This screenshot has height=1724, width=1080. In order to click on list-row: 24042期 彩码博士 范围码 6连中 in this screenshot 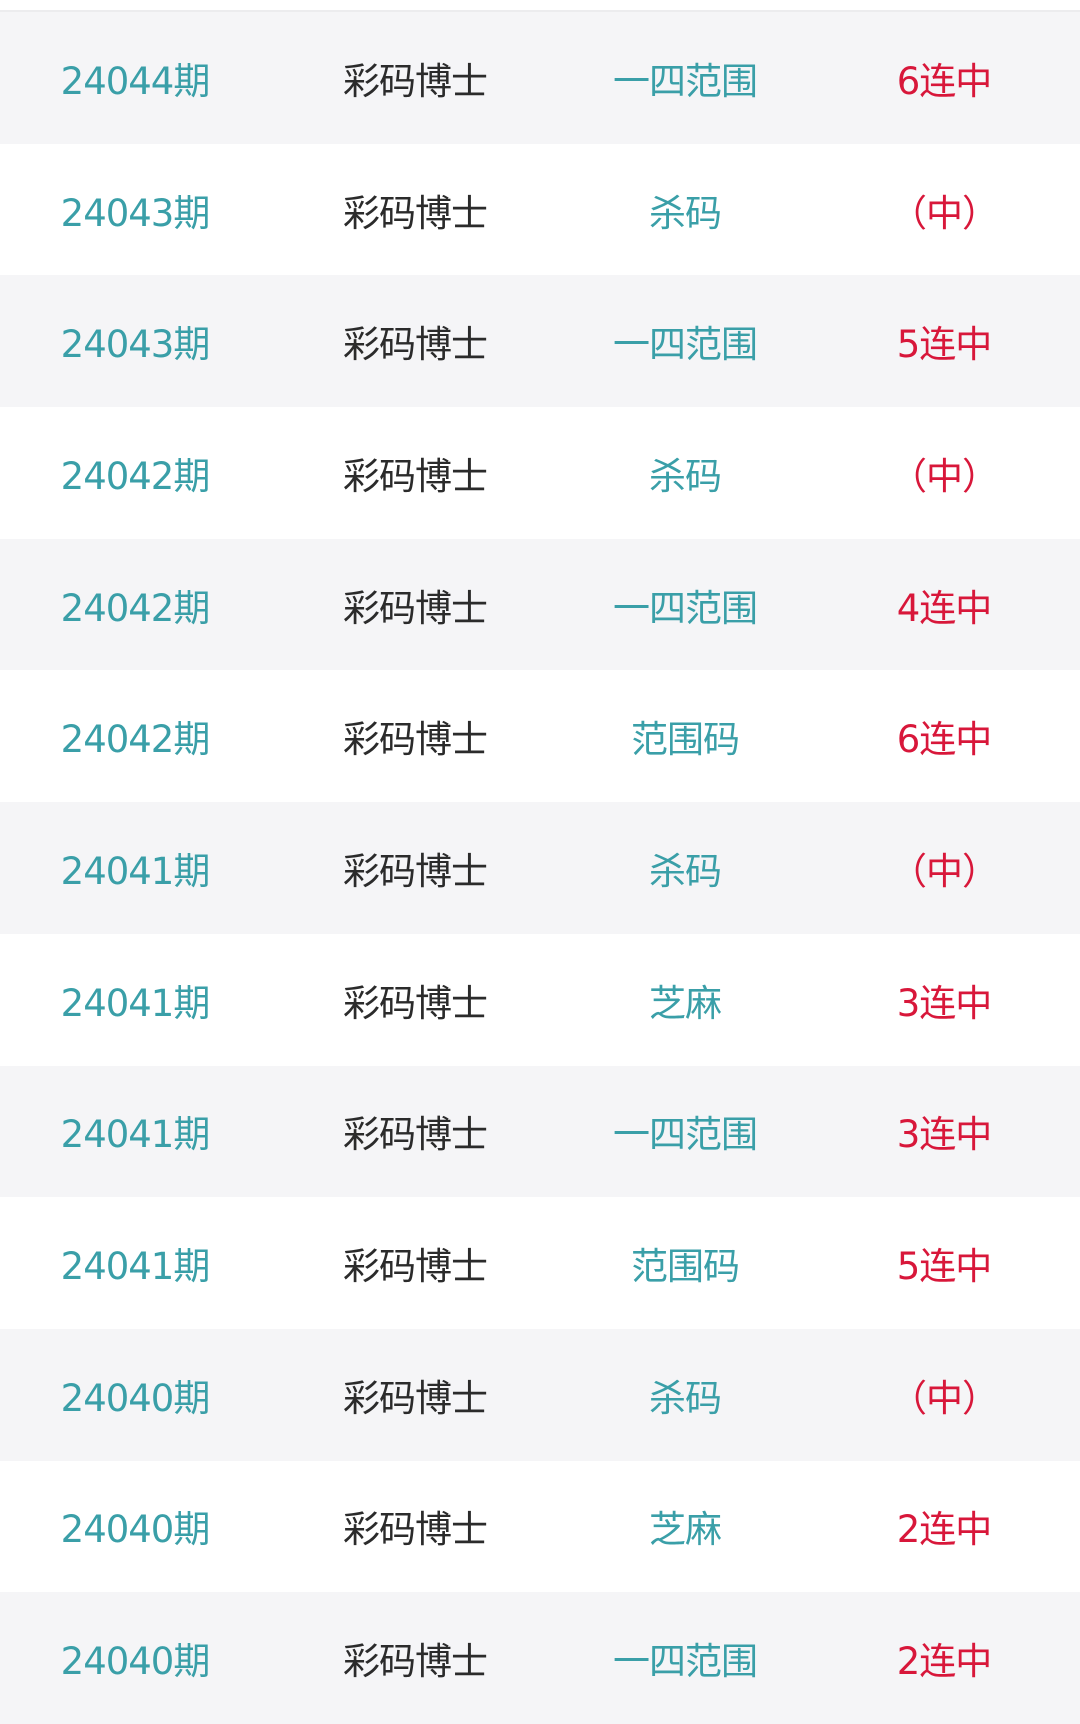, I will do `click(540, 736)`.